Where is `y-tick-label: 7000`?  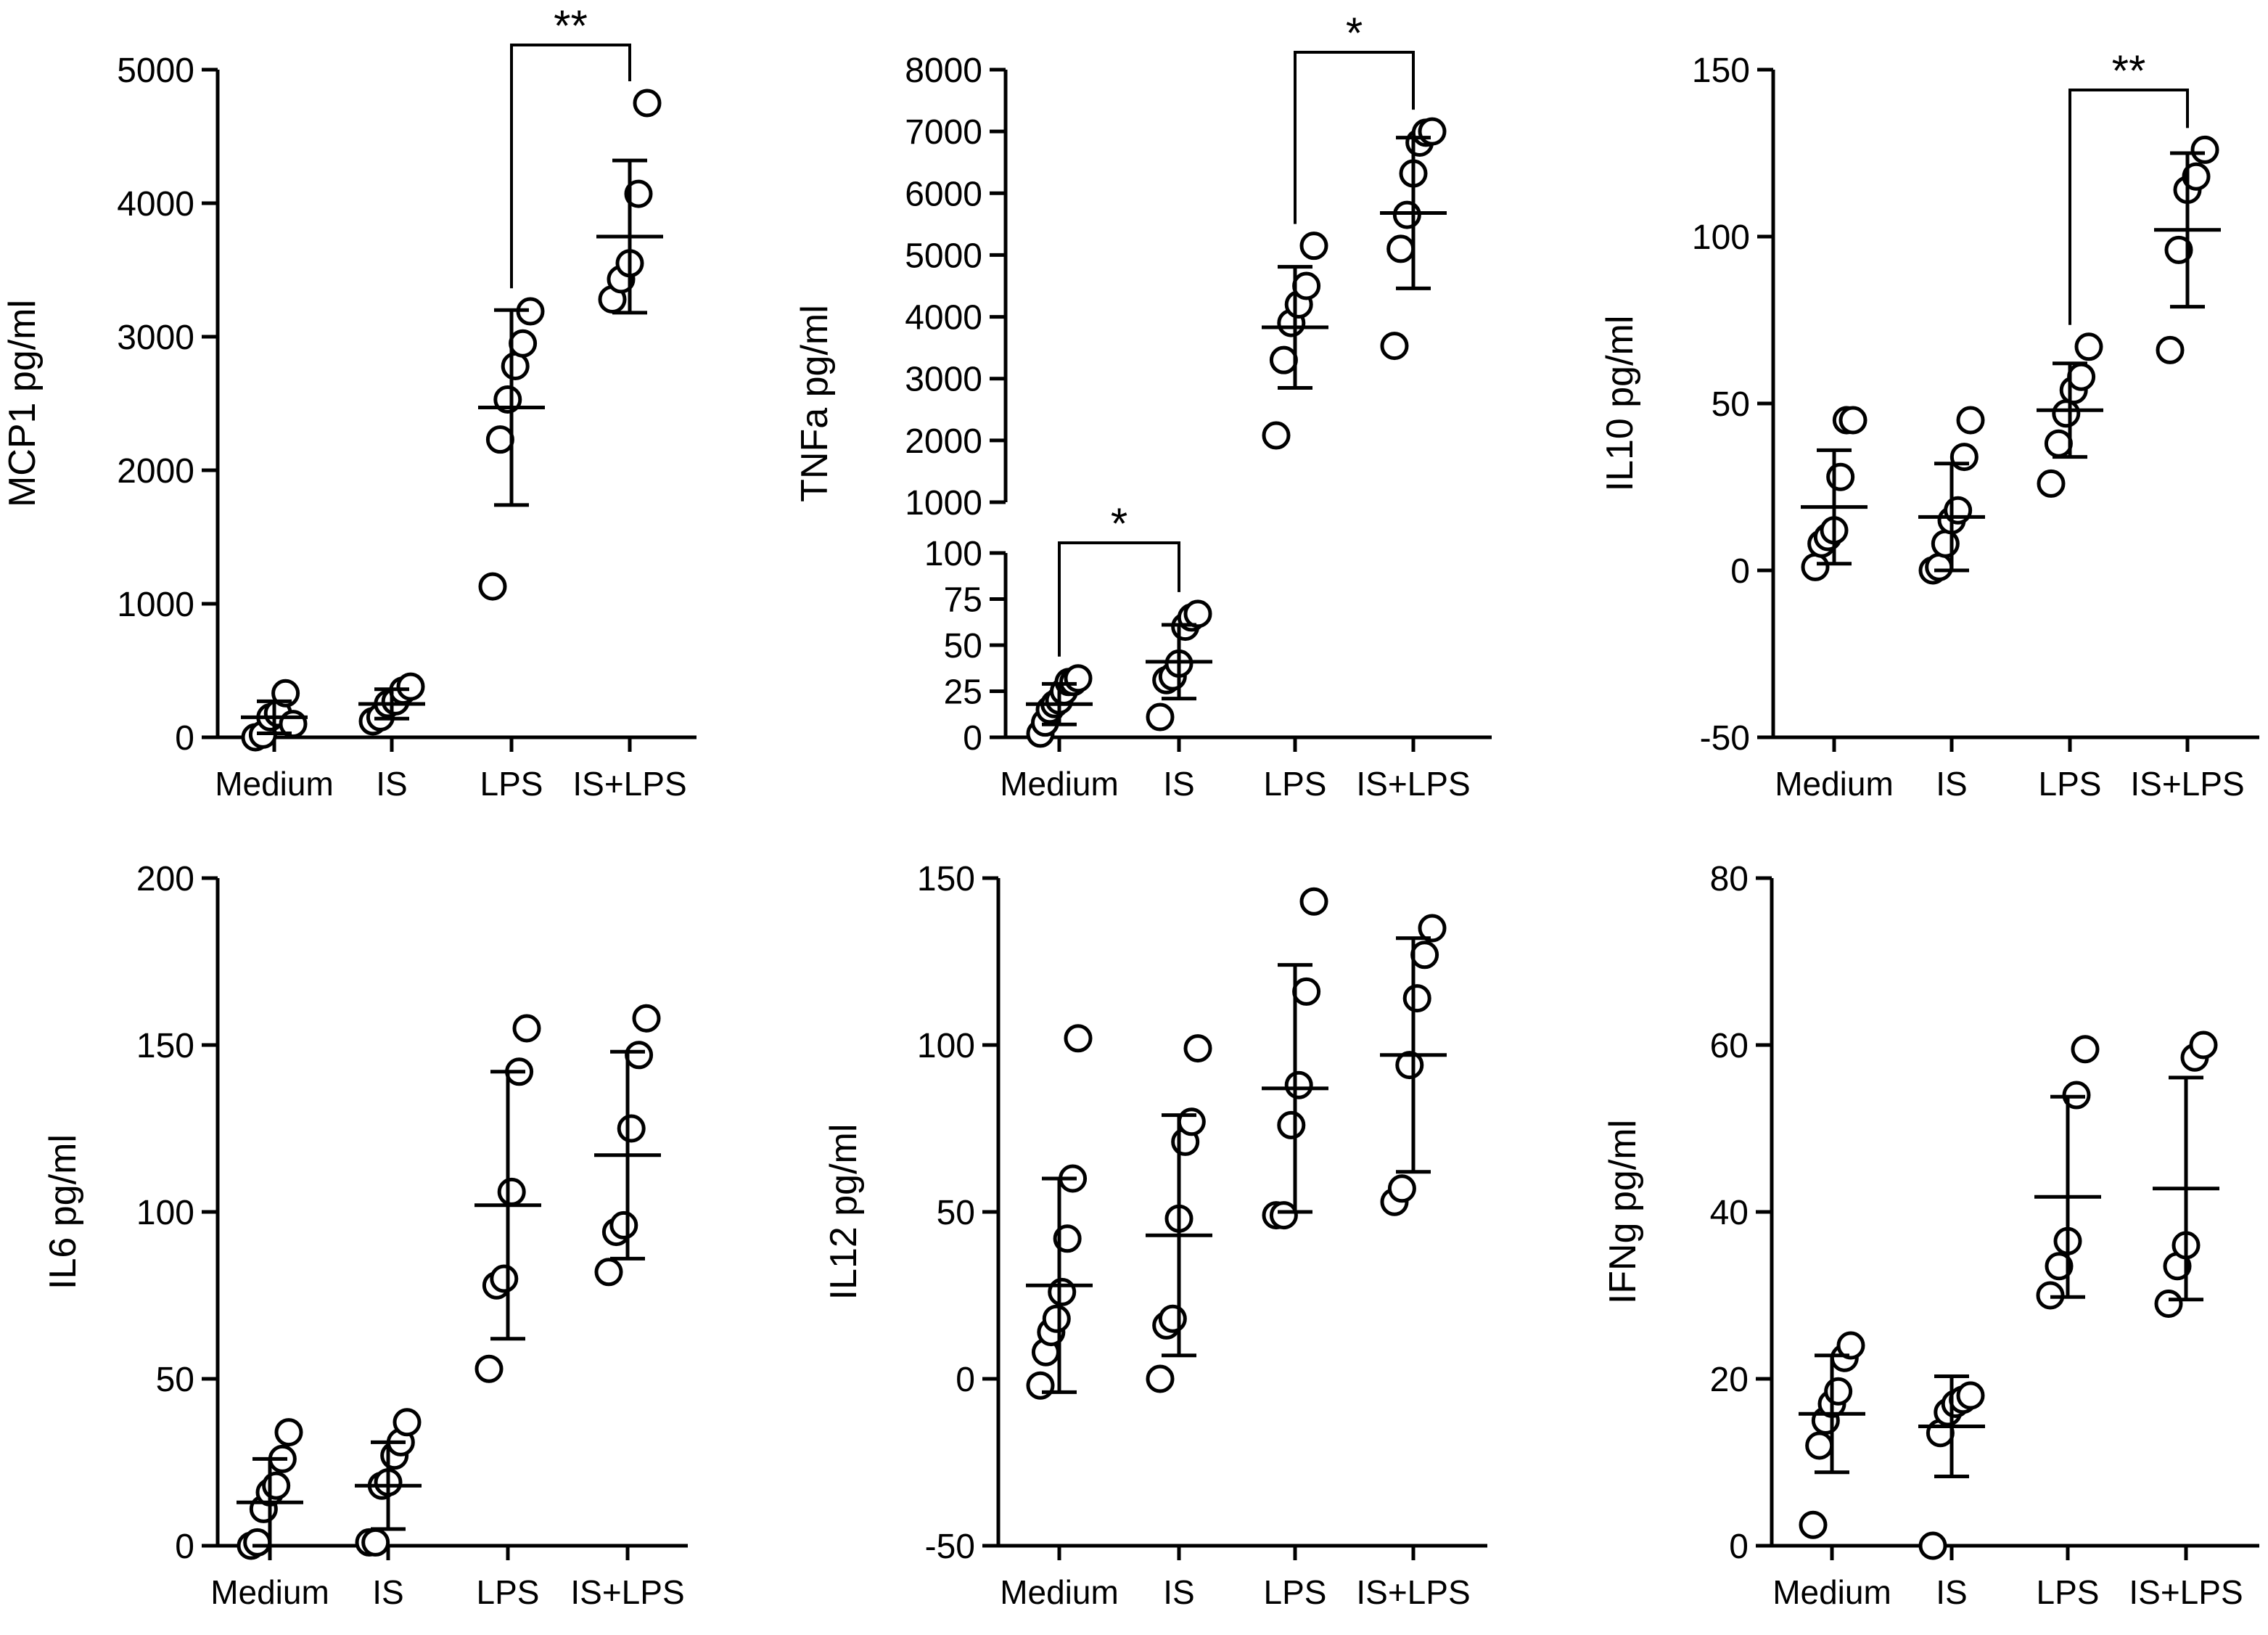
y-tick-label: 7000 is located at coordinates (944, 132).